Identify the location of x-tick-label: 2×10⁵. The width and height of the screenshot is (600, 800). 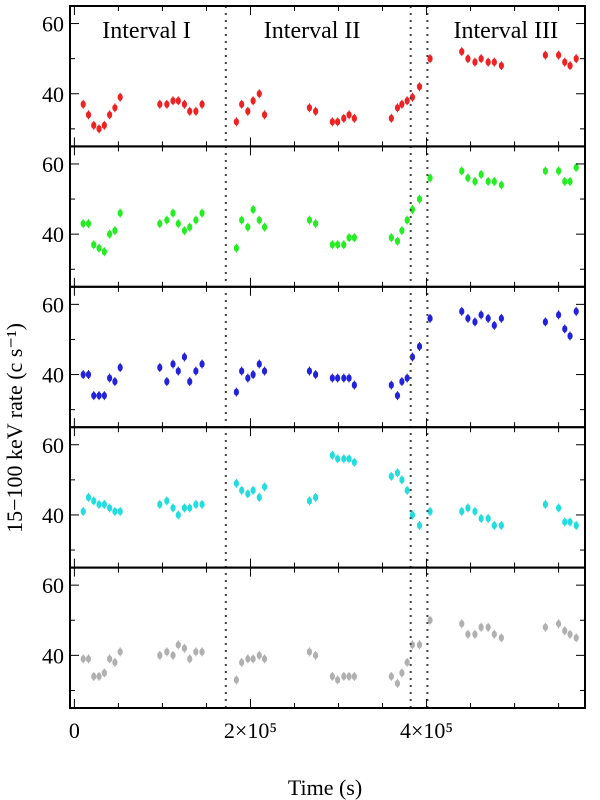
(250, 730).